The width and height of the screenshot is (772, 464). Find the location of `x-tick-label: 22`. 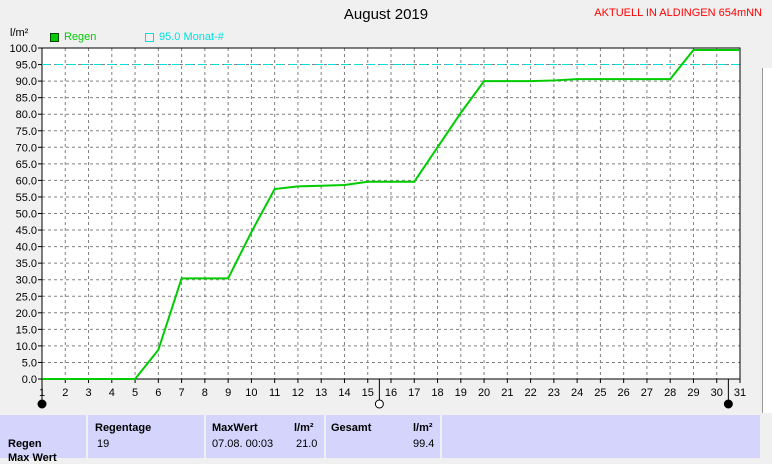

x-tick-label: 22 is located at coordinates (530, 393).